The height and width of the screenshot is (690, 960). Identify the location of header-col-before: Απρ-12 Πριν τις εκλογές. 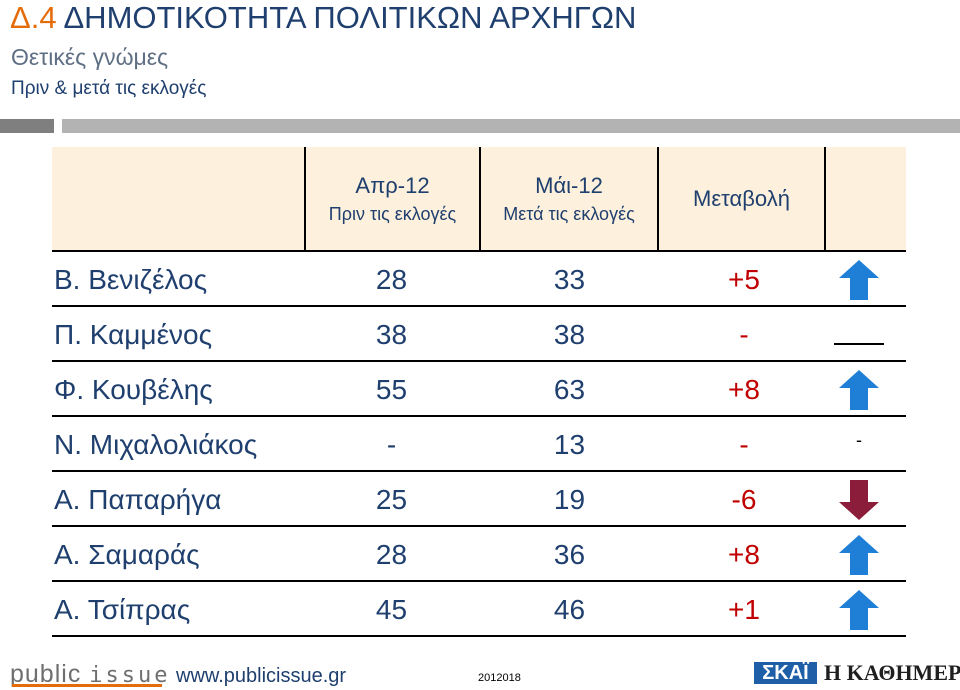
(392, 198).